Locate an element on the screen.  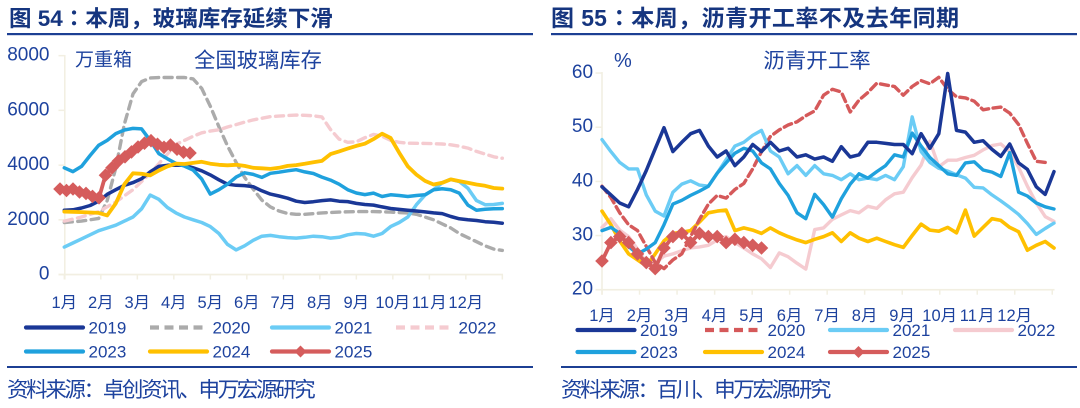
svg-text: 55 is located at coordinates (594, 18).